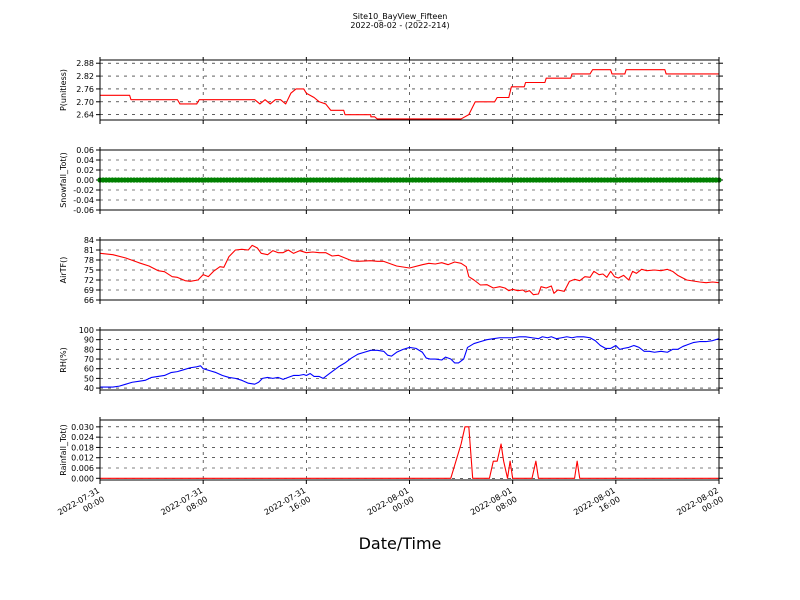 The height and width of the screenshot is (600, 800). Describe the element at coordinates (494, 506) in the screenshot. I see `x-tick-label: 2022-08-0108:00` at that location.